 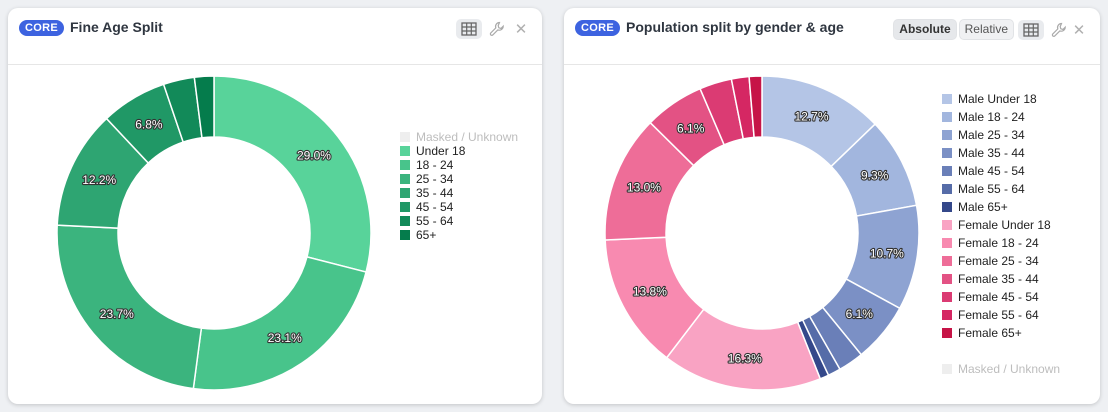 What do you see at coordinates (986, 29) in the screenshot?
I see `relative-toggle: Relative` at bounding box center [986, 29].